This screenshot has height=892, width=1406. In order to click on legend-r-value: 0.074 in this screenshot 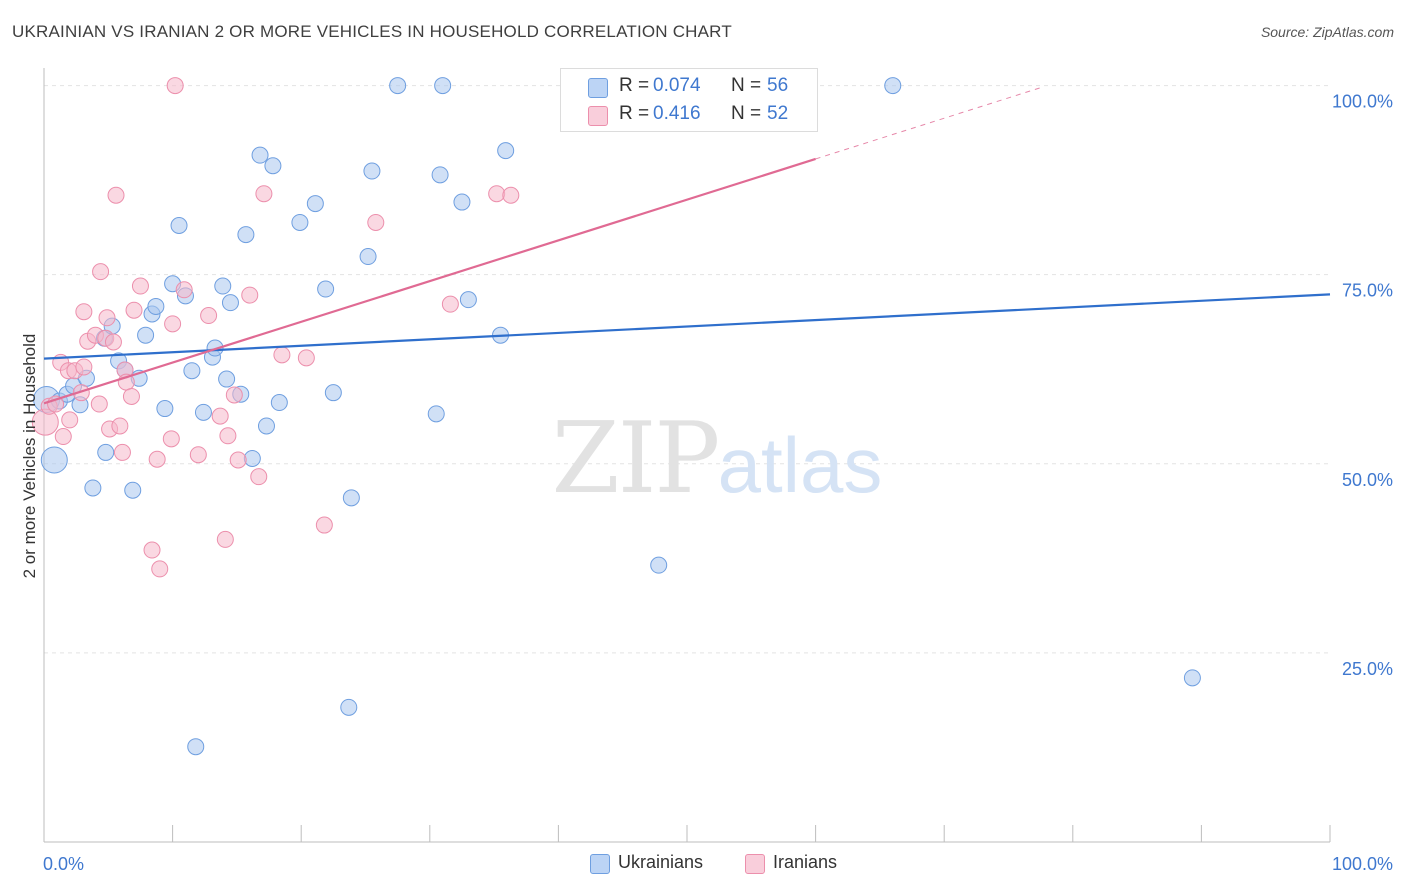, I will do `click(677, 85)`.